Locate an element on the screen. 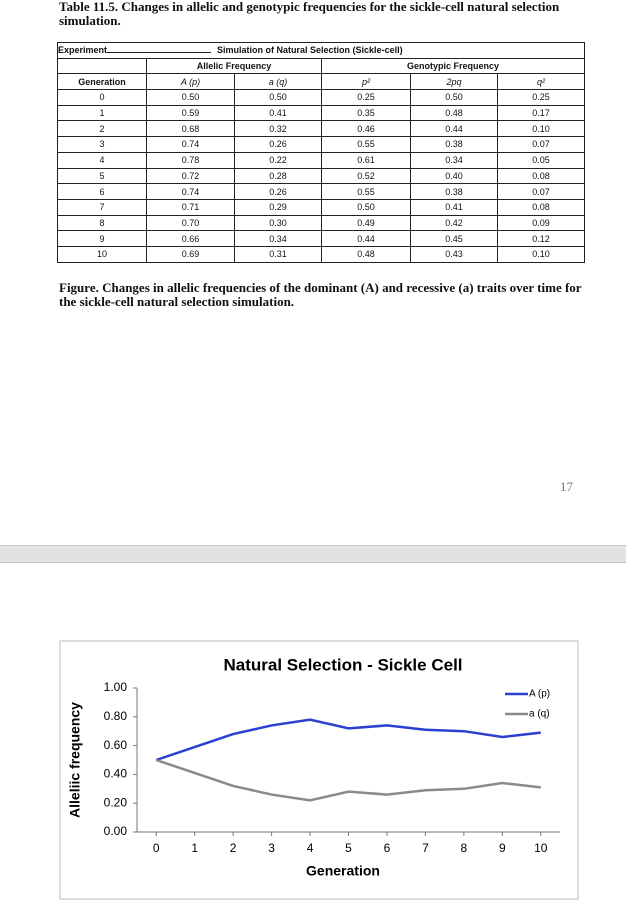  chart-title: Natural Selection - Sickle Cell is located at coordinates (342, 664).